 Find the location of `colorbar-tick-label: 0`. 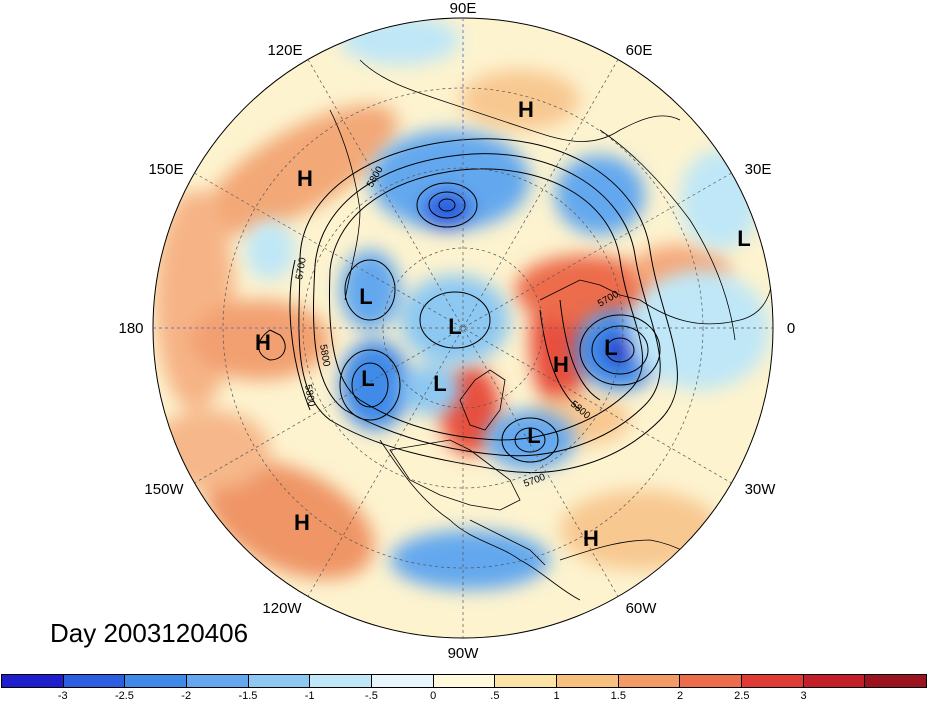

colorbar-tick-label: 0 is located at coordinates (433, 696).